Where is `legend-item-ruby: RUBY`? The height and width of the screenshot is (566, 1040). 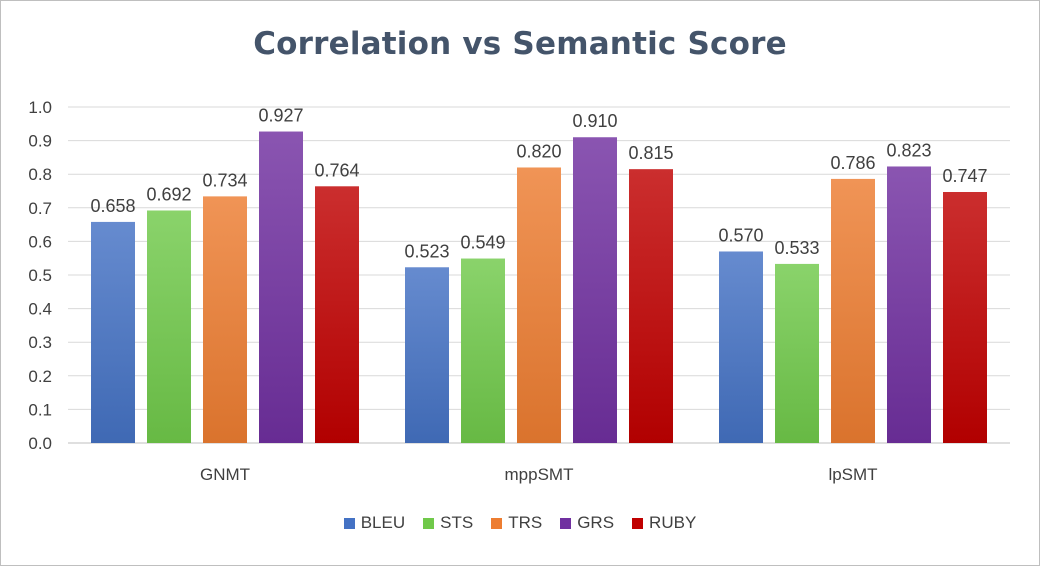
legend-item-ruby: RUBY is located at coordinates (664, 523).